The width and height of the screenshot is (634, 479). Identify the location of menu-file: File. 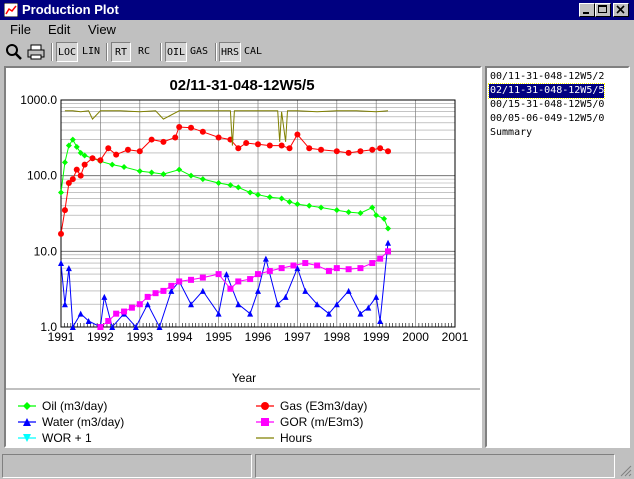
(20, 29).